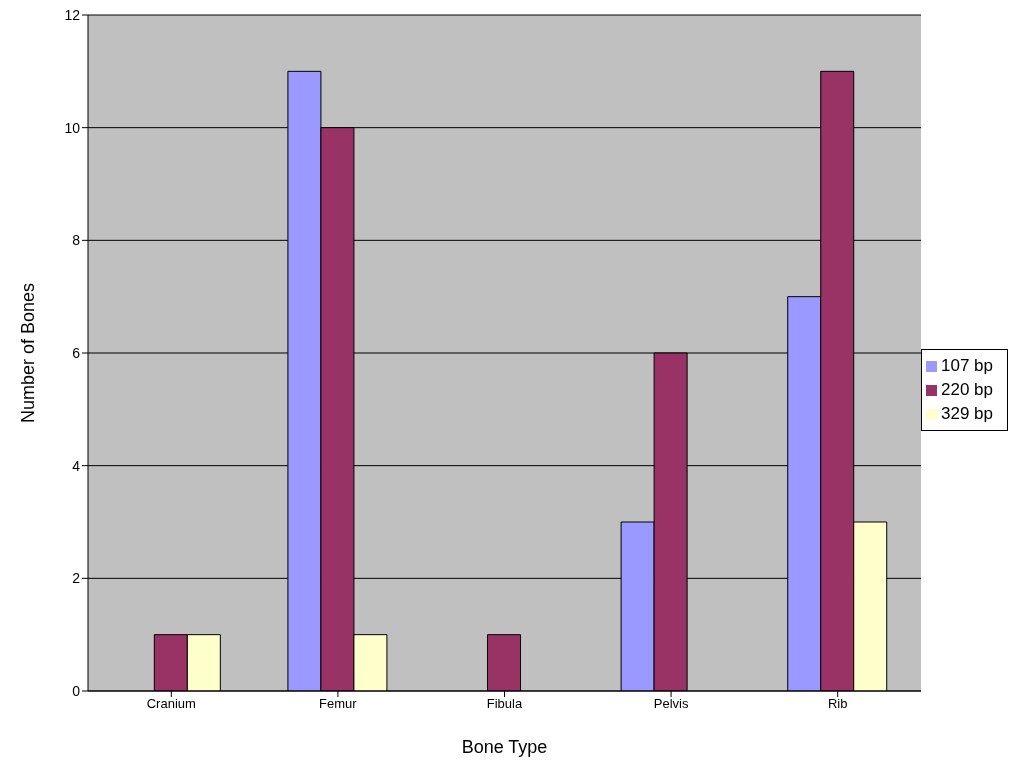 This screenshot has height=779, width=1020. What do you see at coordinates (76, 465) in the screenshot?
I see `y-tick-label: 4` at bounding box center [76, 465].